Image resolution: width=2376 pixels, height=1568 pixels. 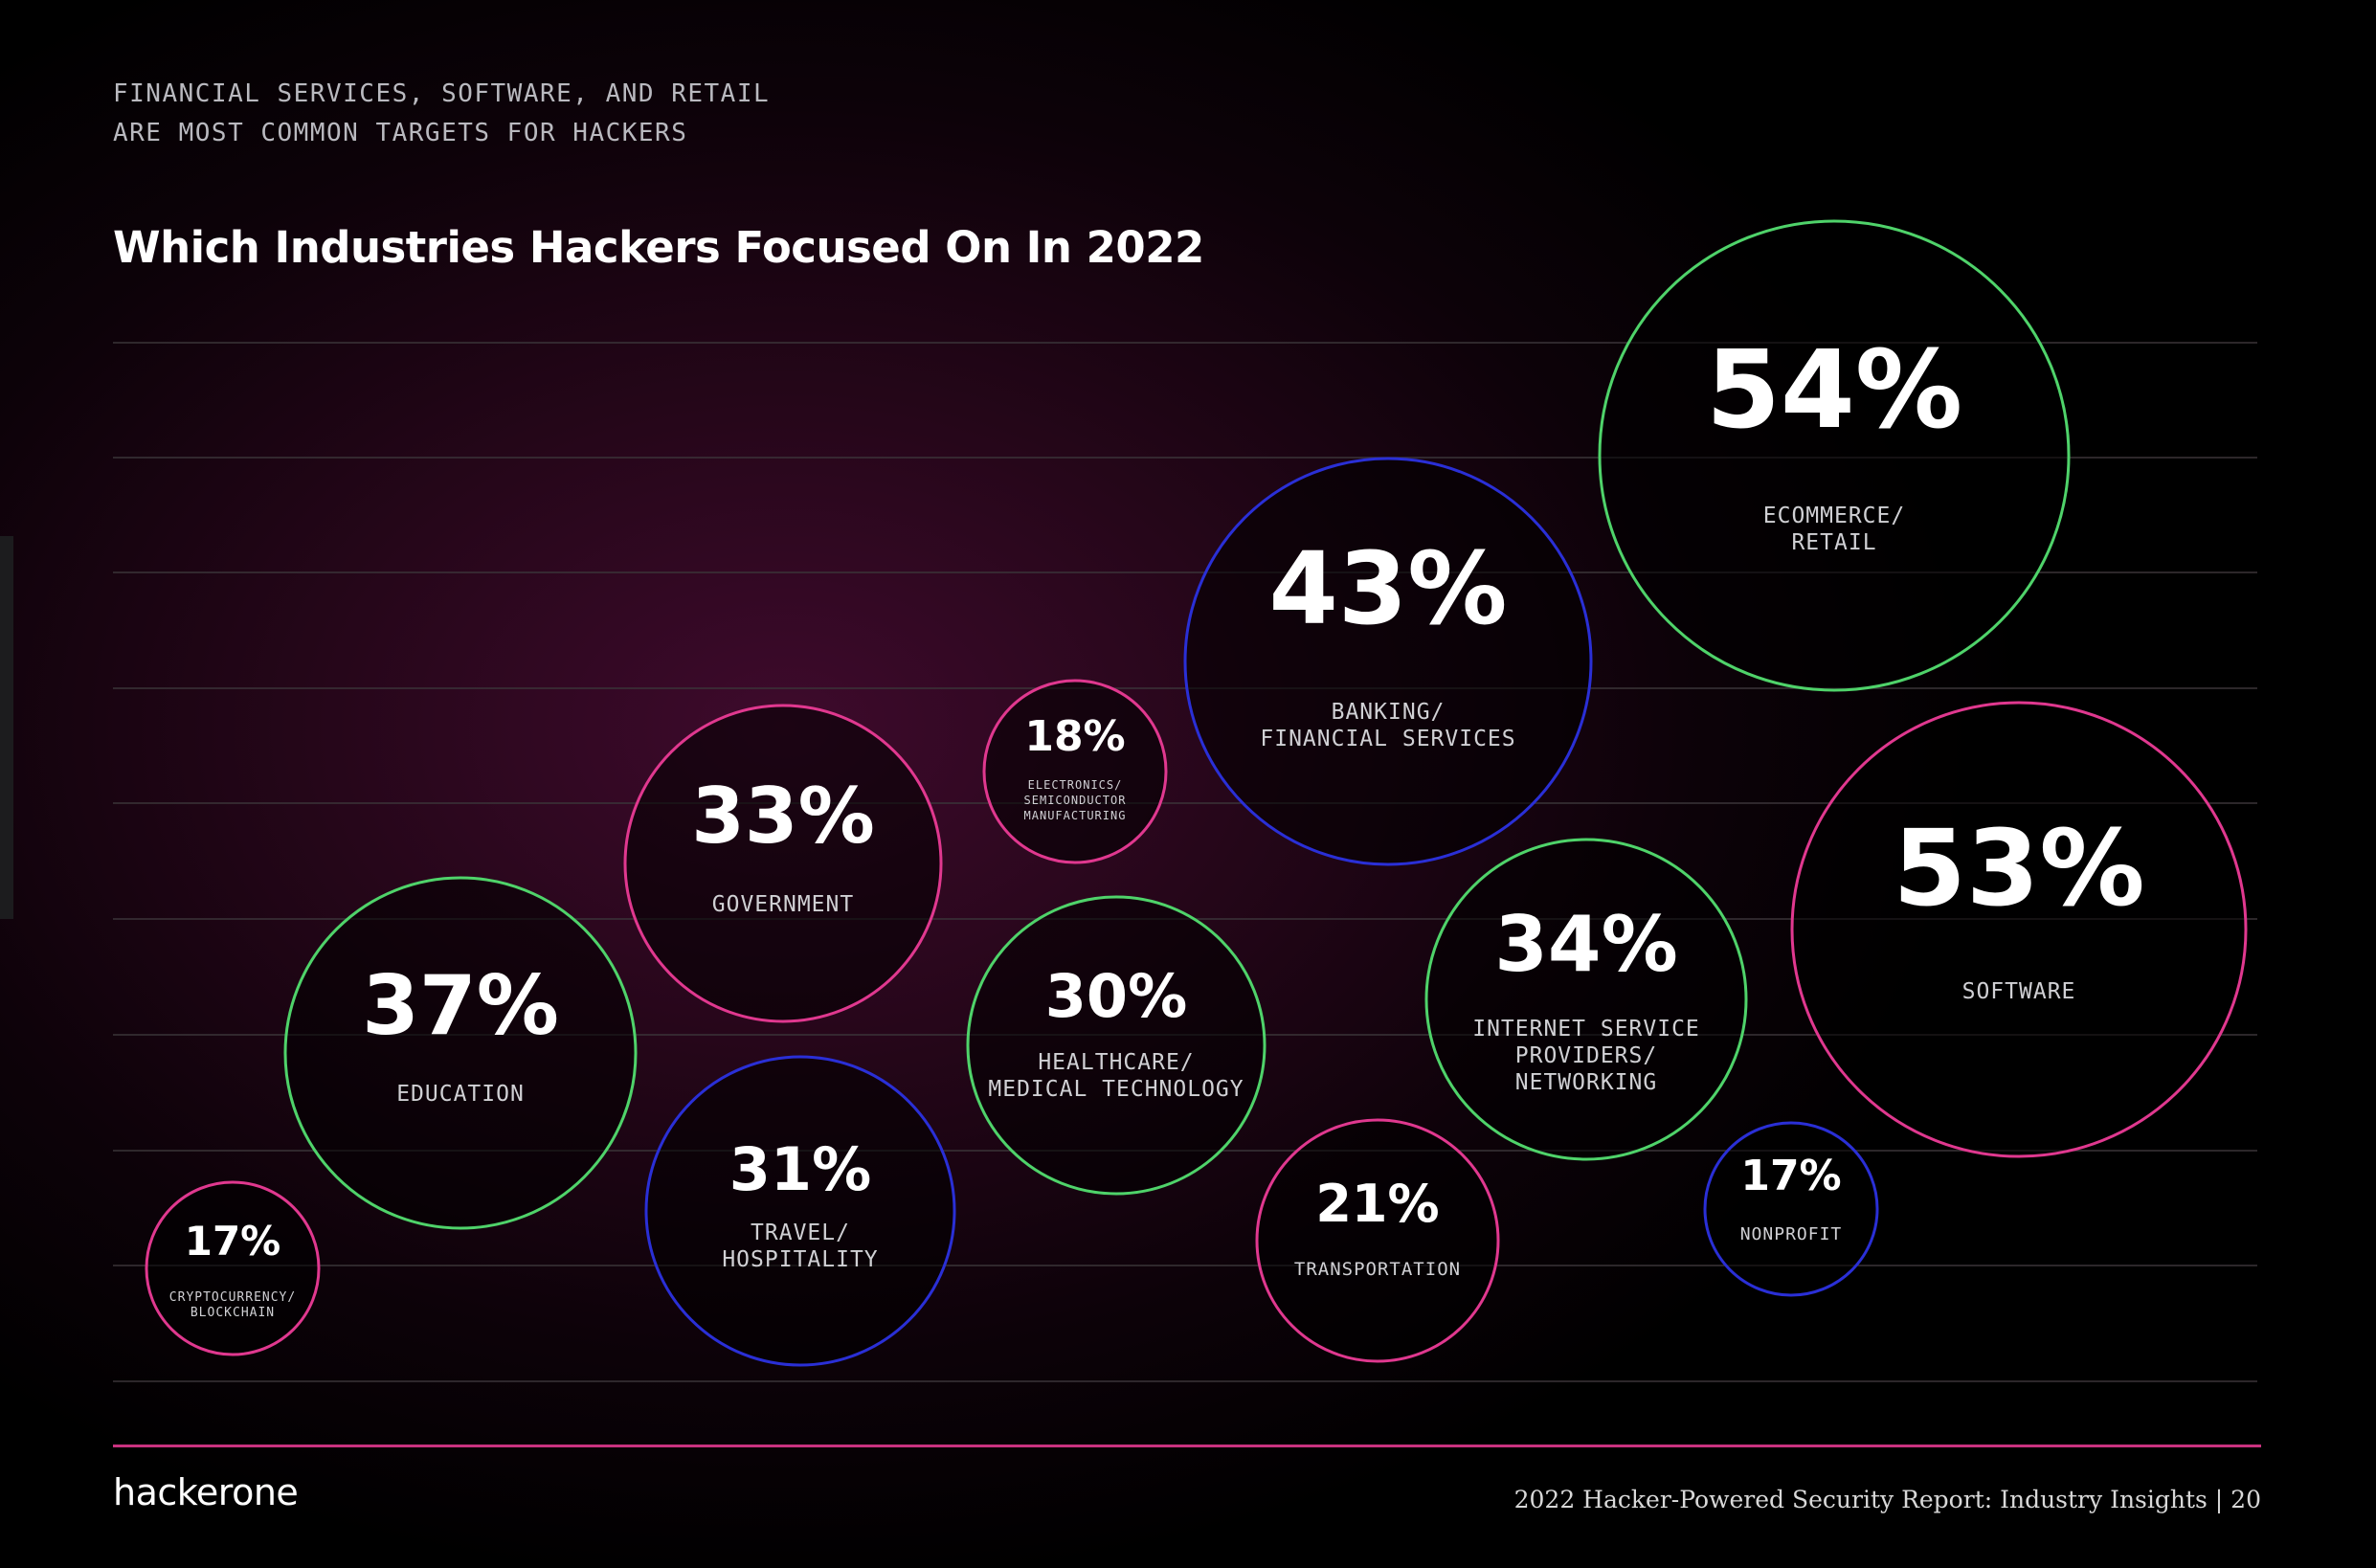 What do you see at coordinates (1075, 785) in the screenshot?
I see `bubble-label-line: ELECTRONICS/` at bounding box center [1075, 785].